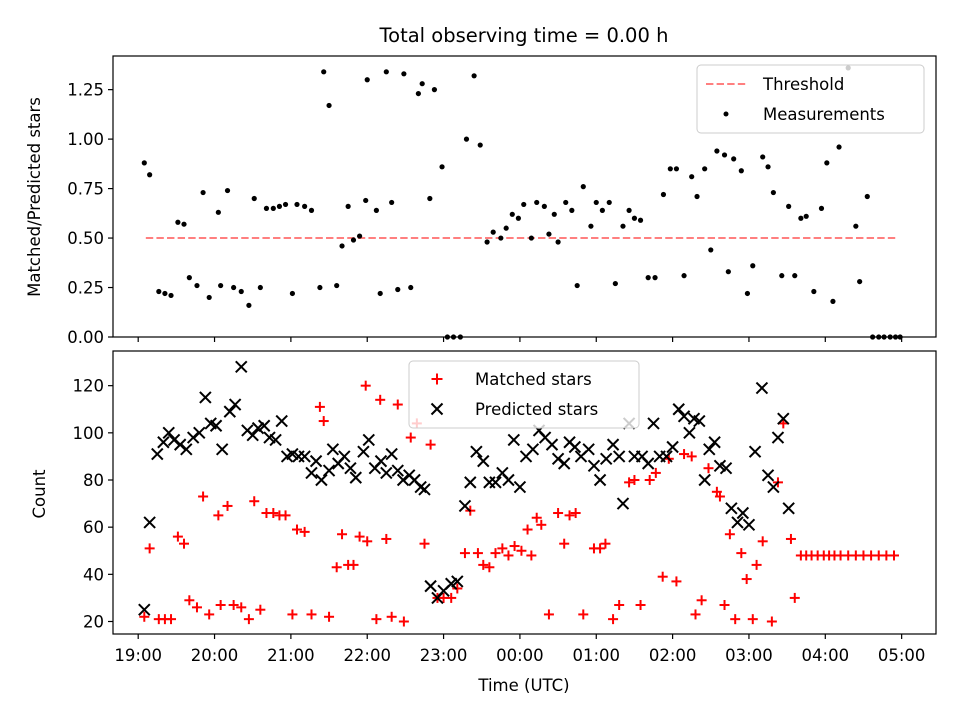  I want to click on legend-matched-swatch, so click(437, 379).